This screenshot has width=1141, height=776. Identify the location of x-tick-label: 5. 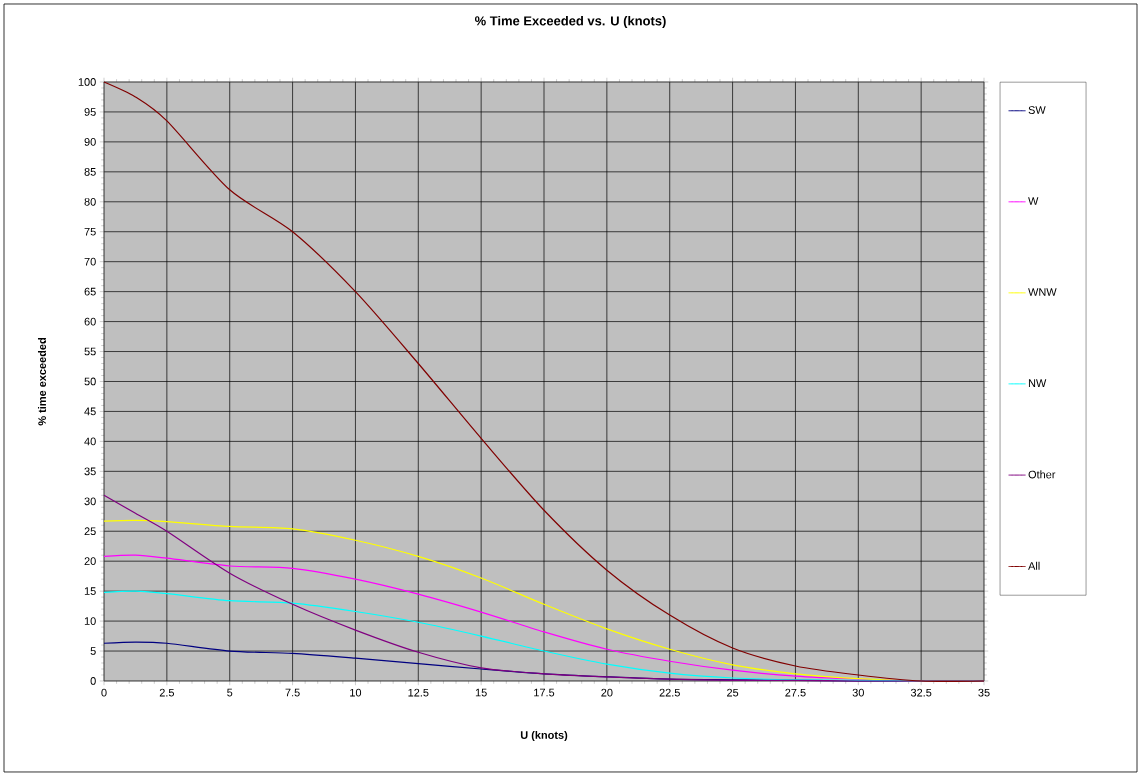
(230, 692).